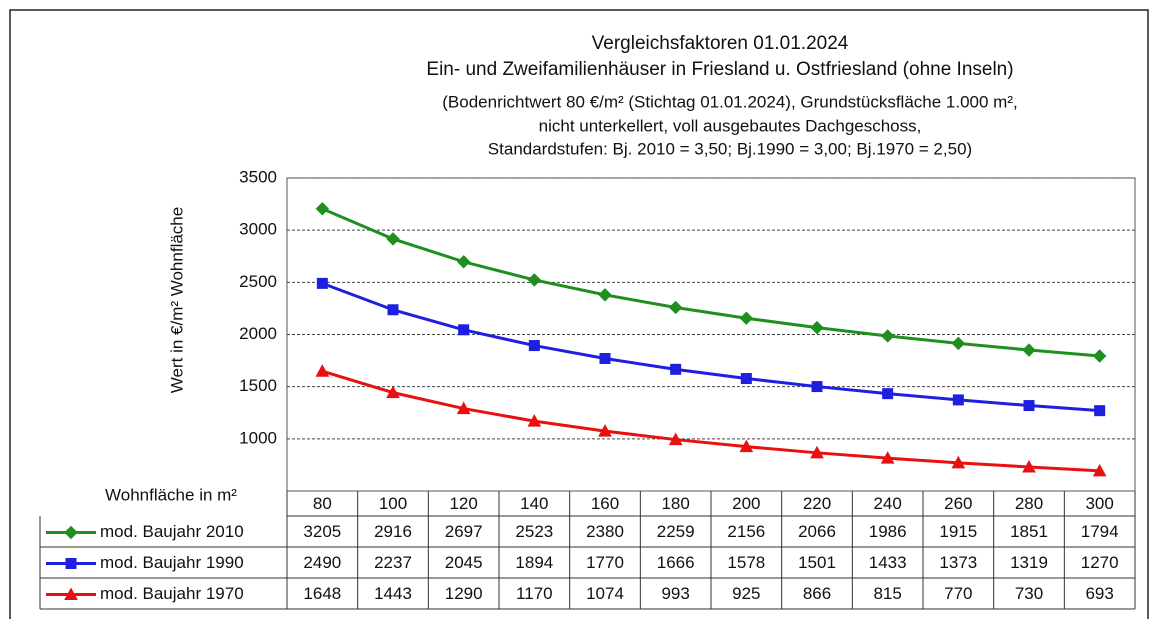 The height and width of the screenshot is (619, 1158). What do you see at coordinates (958, 503) in the screenshot?
I see `x-tick-label: 260` at bounding box center [958, 503].